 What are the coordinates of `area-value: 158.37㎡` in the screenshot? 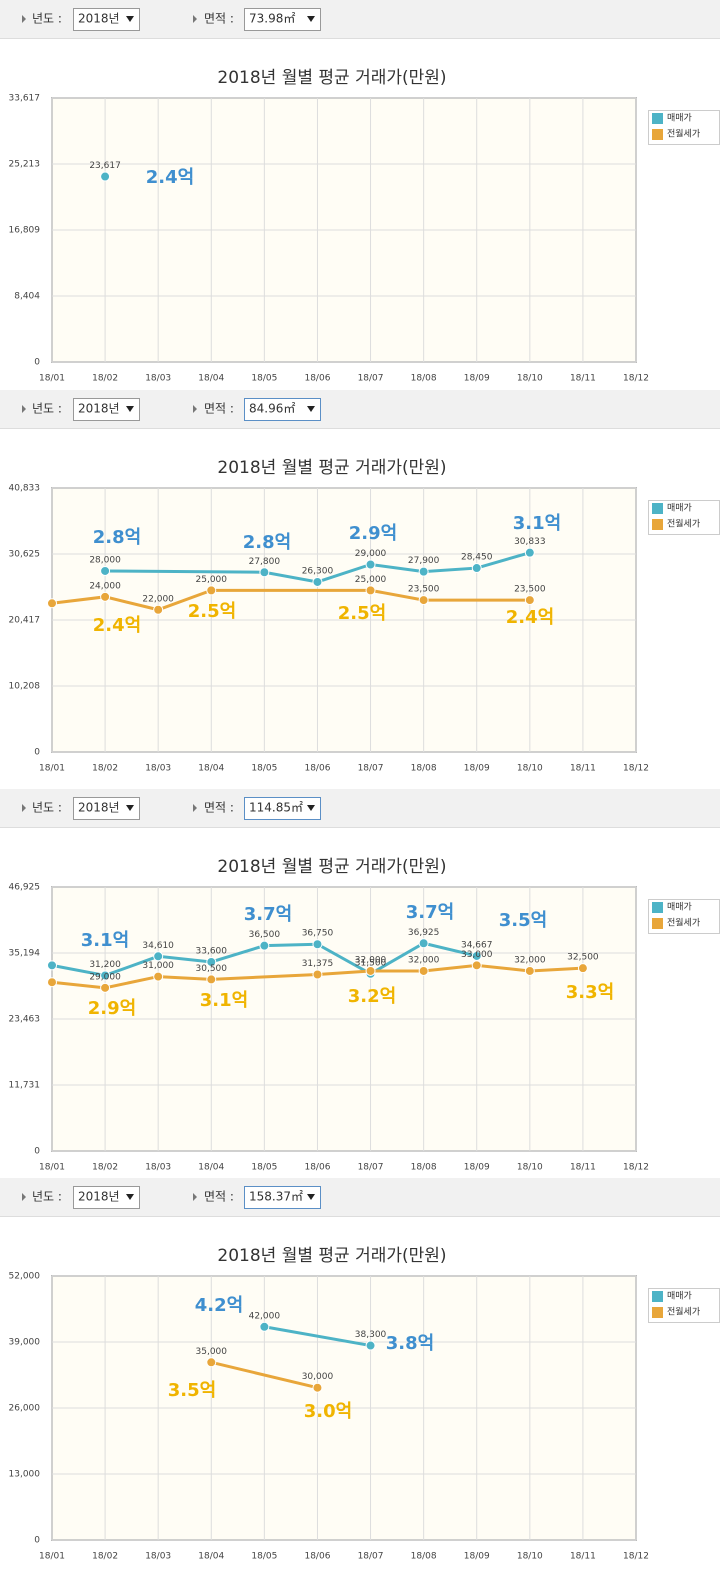 It's located at (276, 1197).